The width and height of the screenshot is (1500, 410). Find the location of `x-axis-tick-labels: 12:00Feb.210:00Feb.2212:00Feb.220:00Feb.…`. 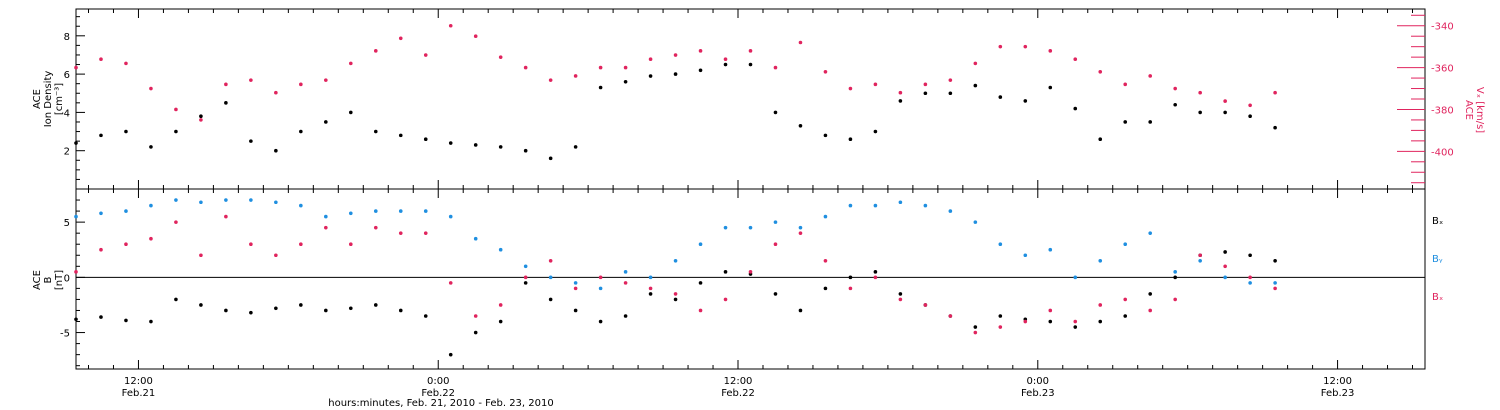

x-axis-tick-labels: 12:00Feb.210:00Feb.2212:00Feb.220:00Feb.… is located at coordinates (738, 387).